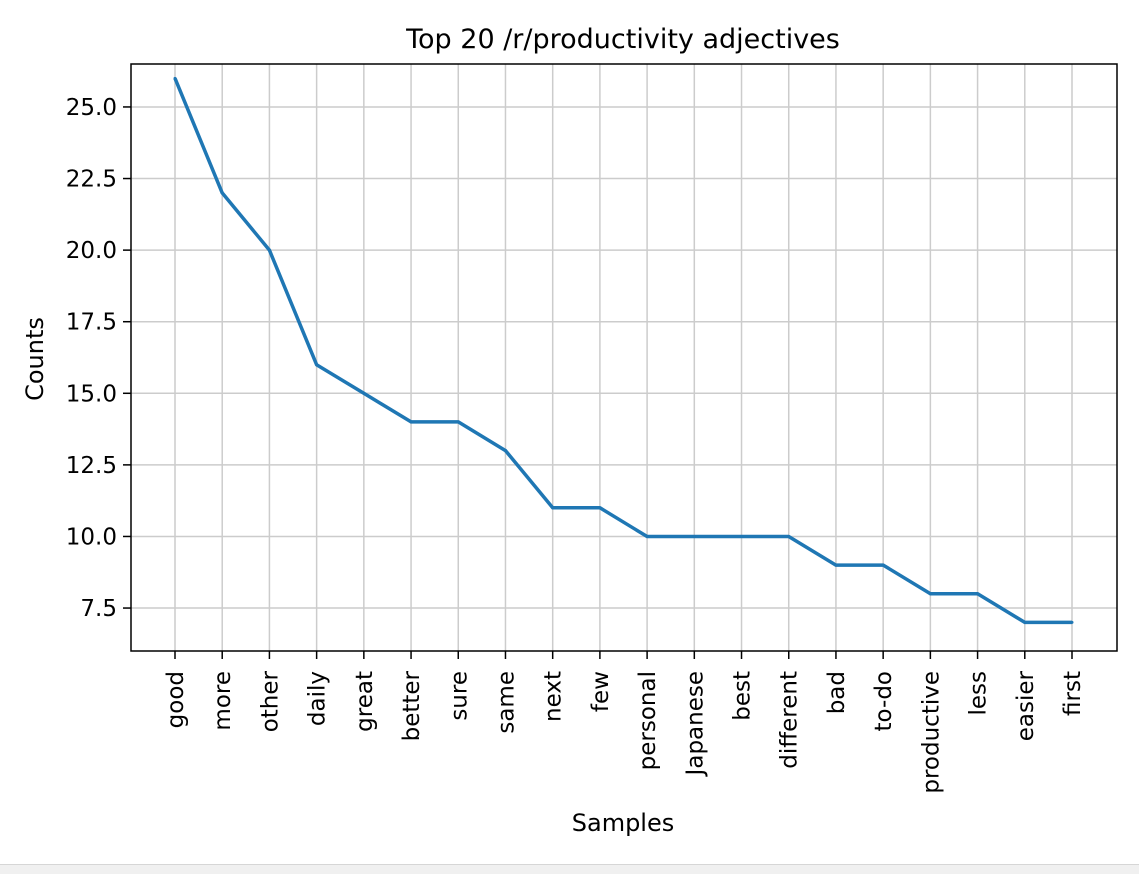 This screenshot has width=1139, height=877. I want to click on y-axis-label: Counts, so click(35, 359).